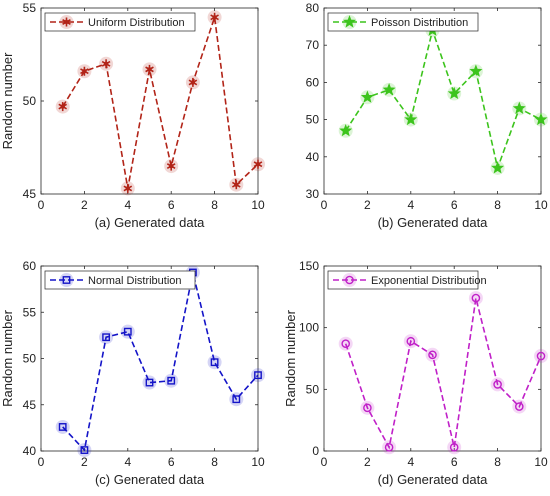 The width and height of the screenshot is (550, 496). I want to click on y-tick-label: 0, so click(315, 451).